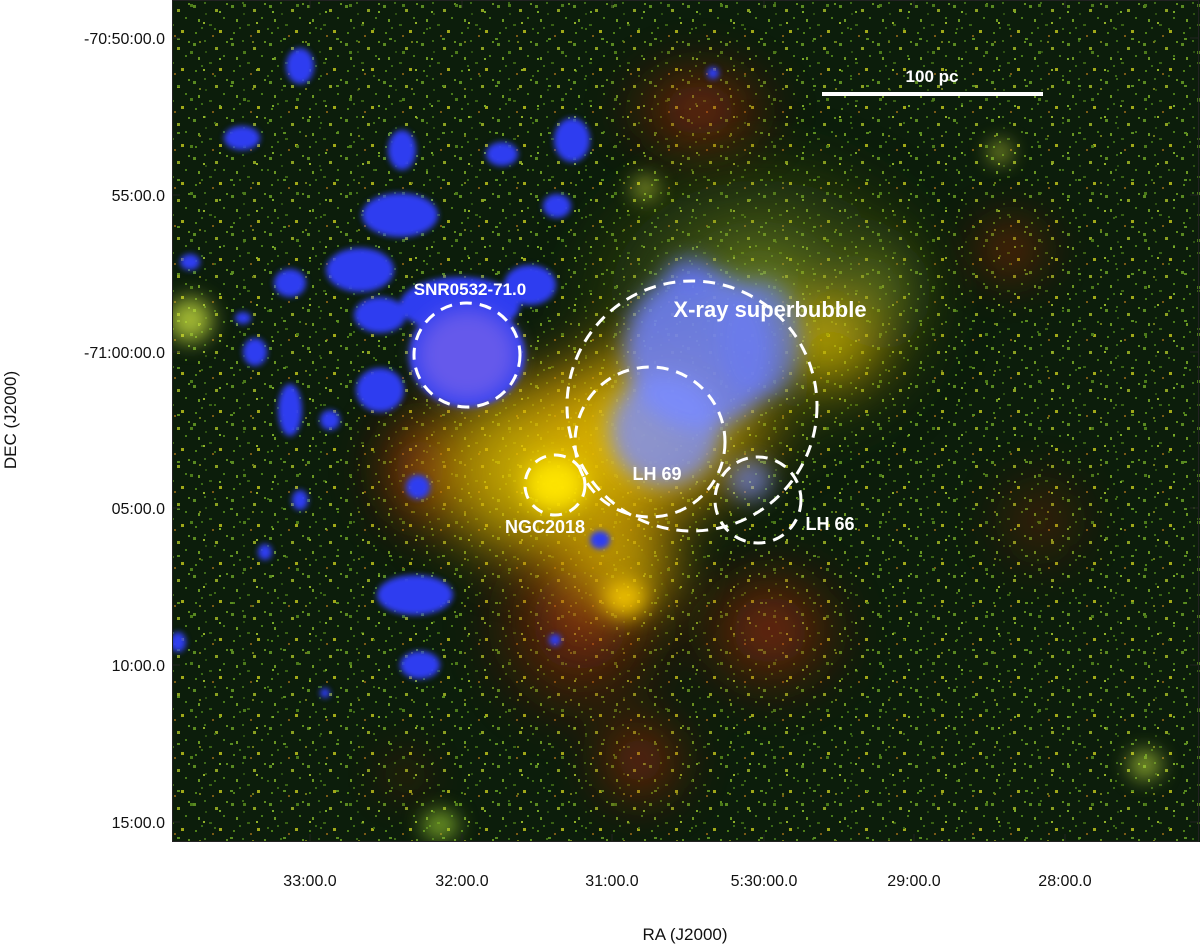 Image resolution: width=1200 pixels, height=946 pixels. What do you see at coordinates (470, 289) in the screenshot?
I see `snr-label: SNR0532-71.0` at bounding box center [470, 289].